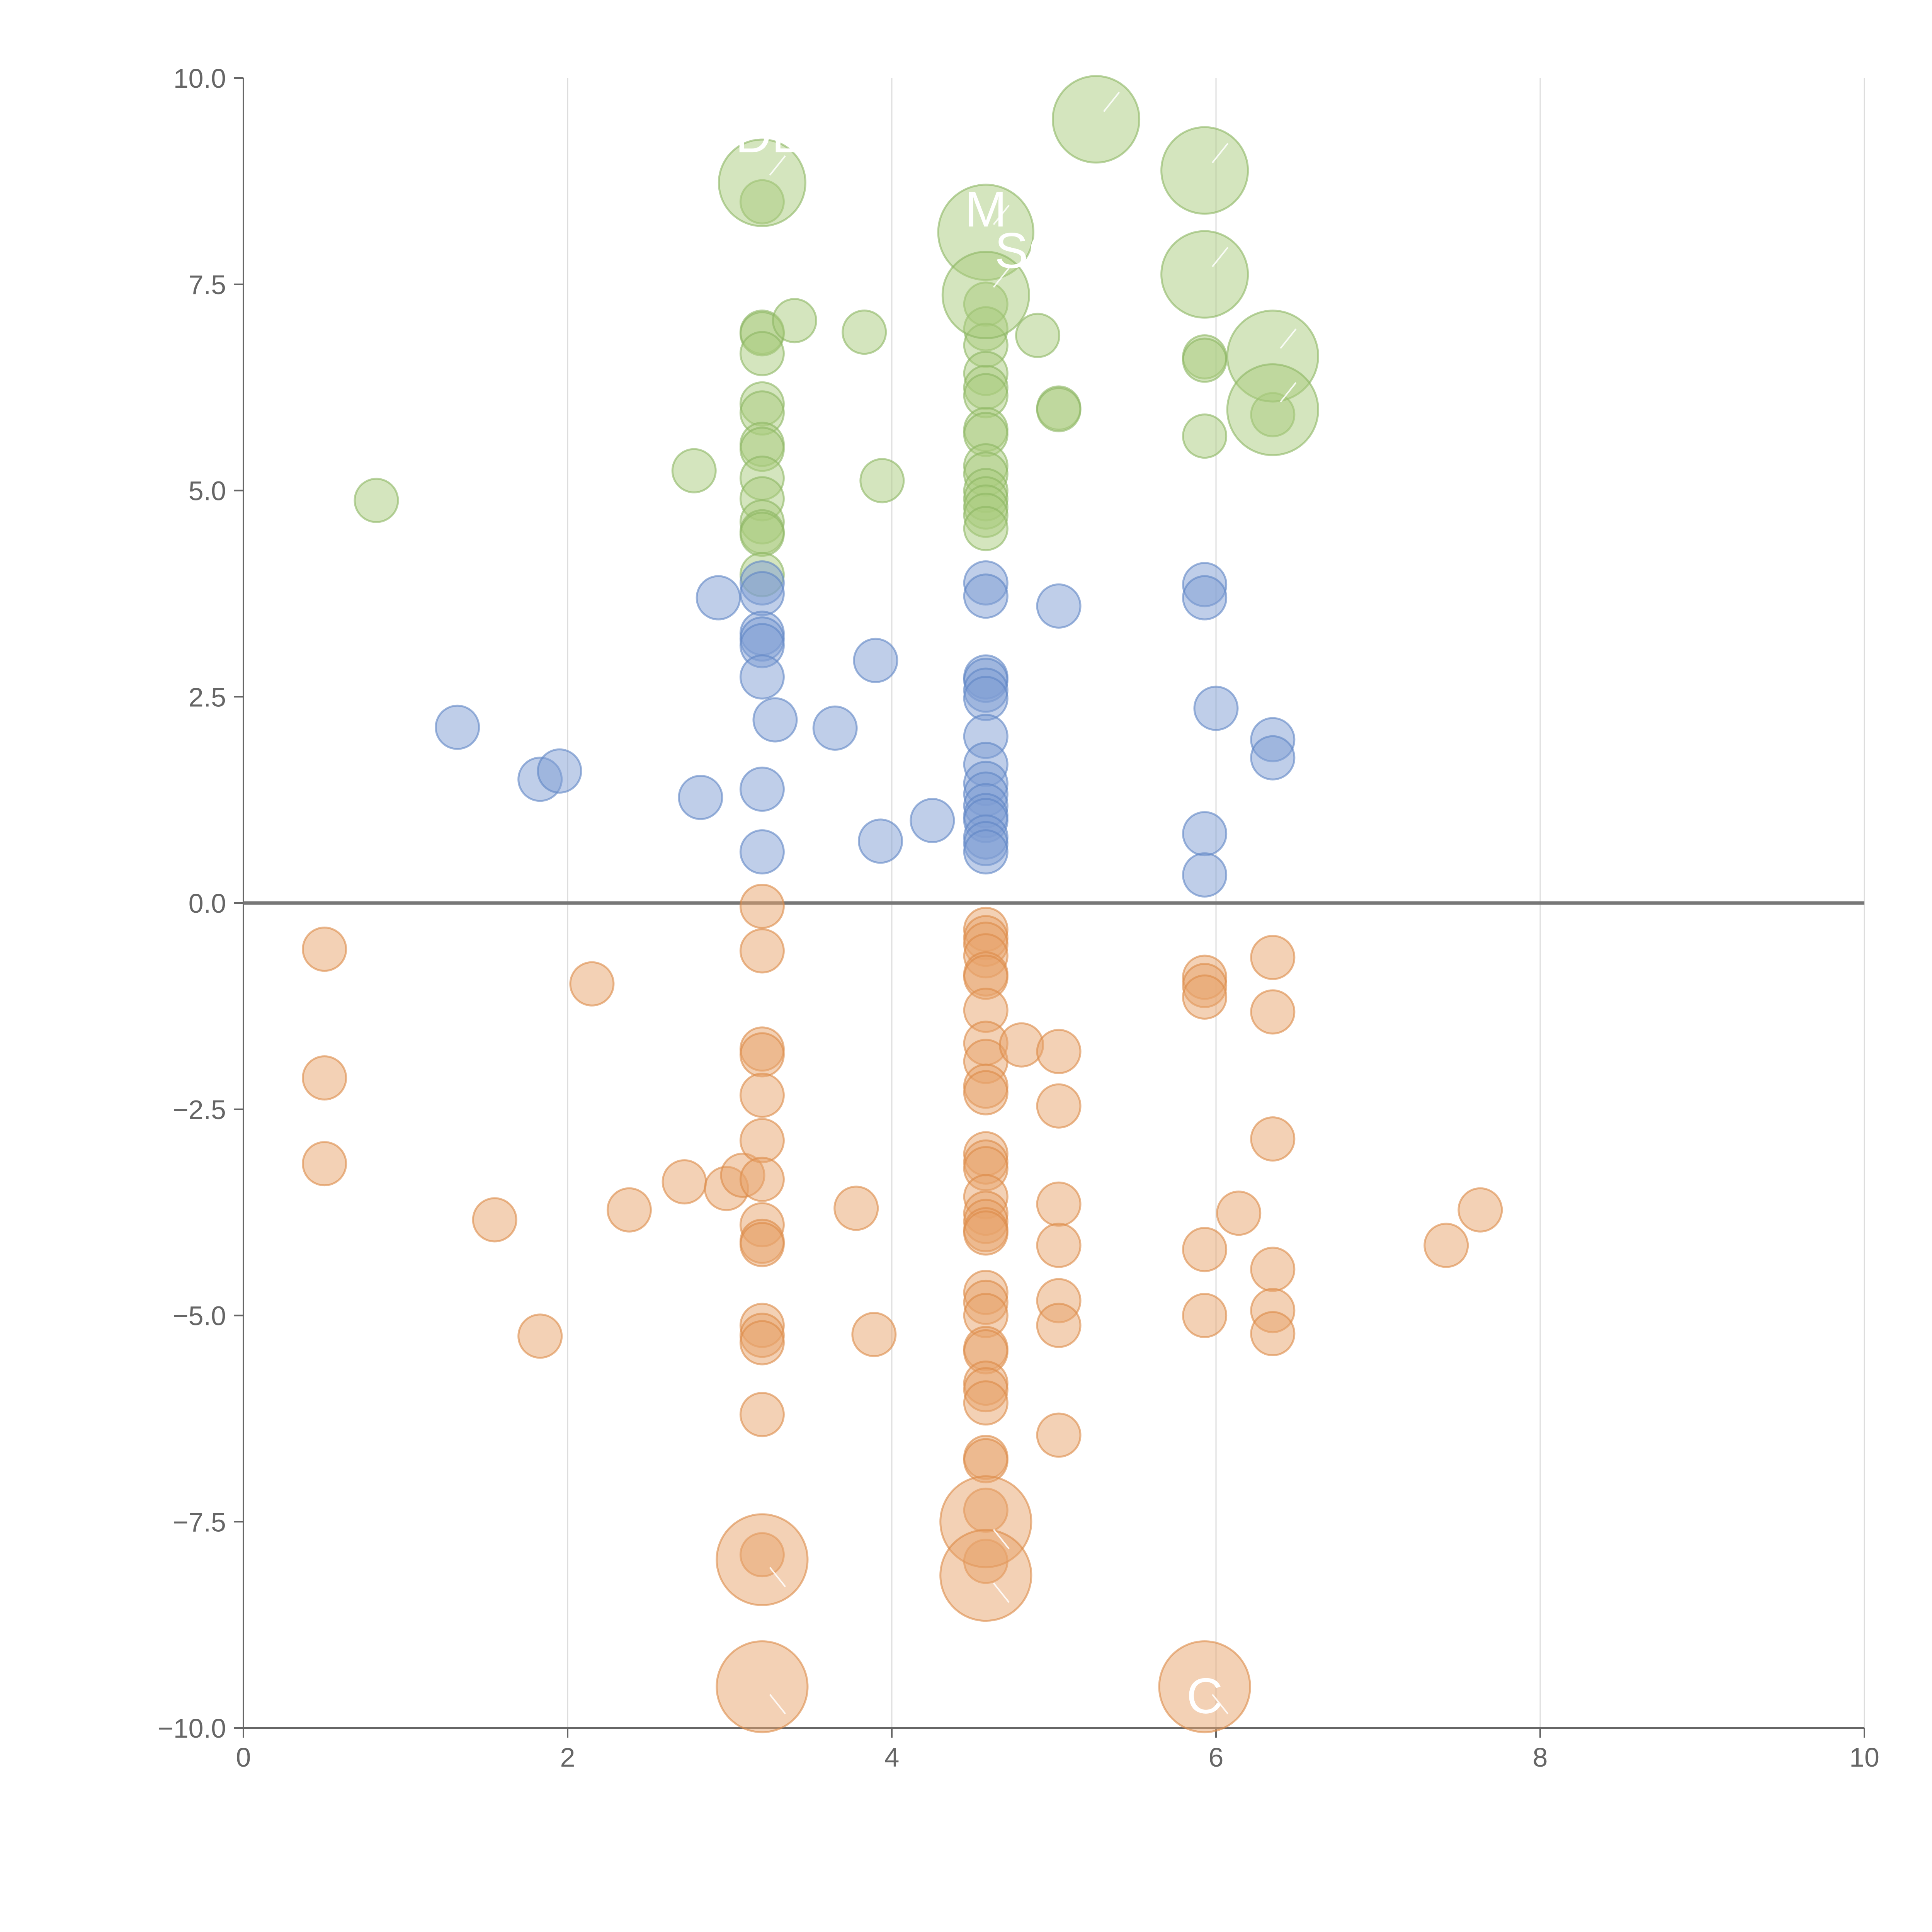 This screenshot has height=1932, width=1932. I want to click on y-tick-label: −10.0, so click(192, 1728).